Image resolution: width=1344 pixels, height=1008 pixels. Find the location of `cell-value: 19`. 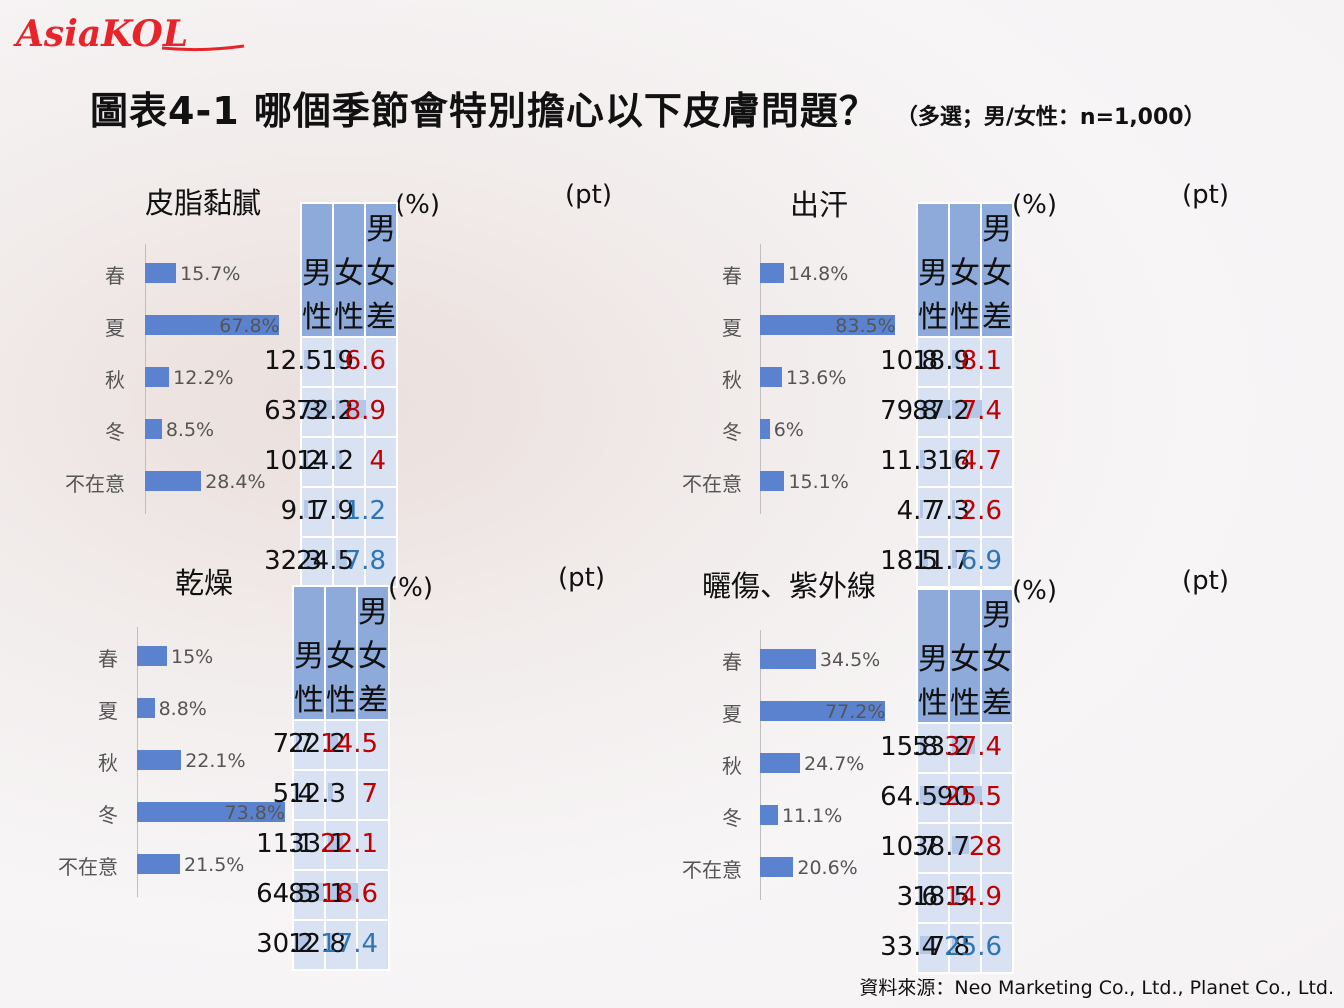

cell-value: 19 is located at coordinates (337, 361).